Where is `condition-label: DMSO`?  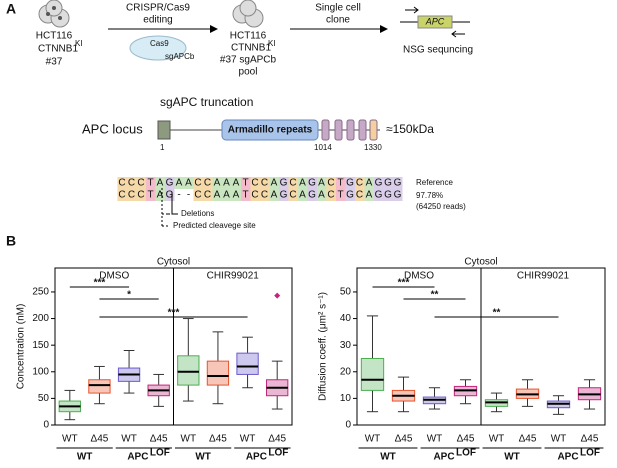
condition-label: DMSO is located at coordinates (114, 276).